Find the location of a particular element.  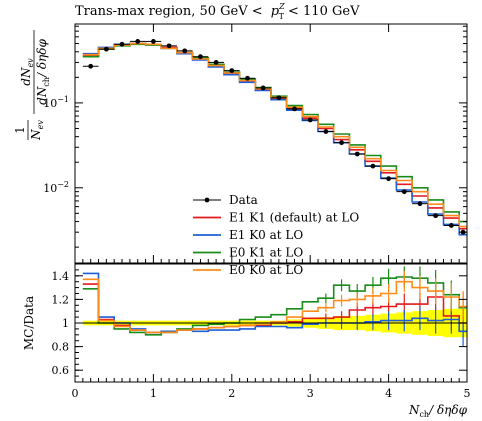

ylabel-den-tail: / δηδφ is located at coordinates (42, 58).